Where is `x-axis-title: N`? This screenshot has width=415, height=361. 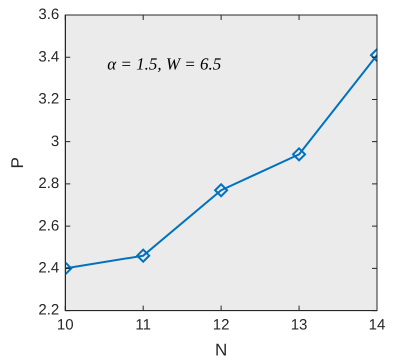 x-axis-title: N is located at coordinates (221, 350).